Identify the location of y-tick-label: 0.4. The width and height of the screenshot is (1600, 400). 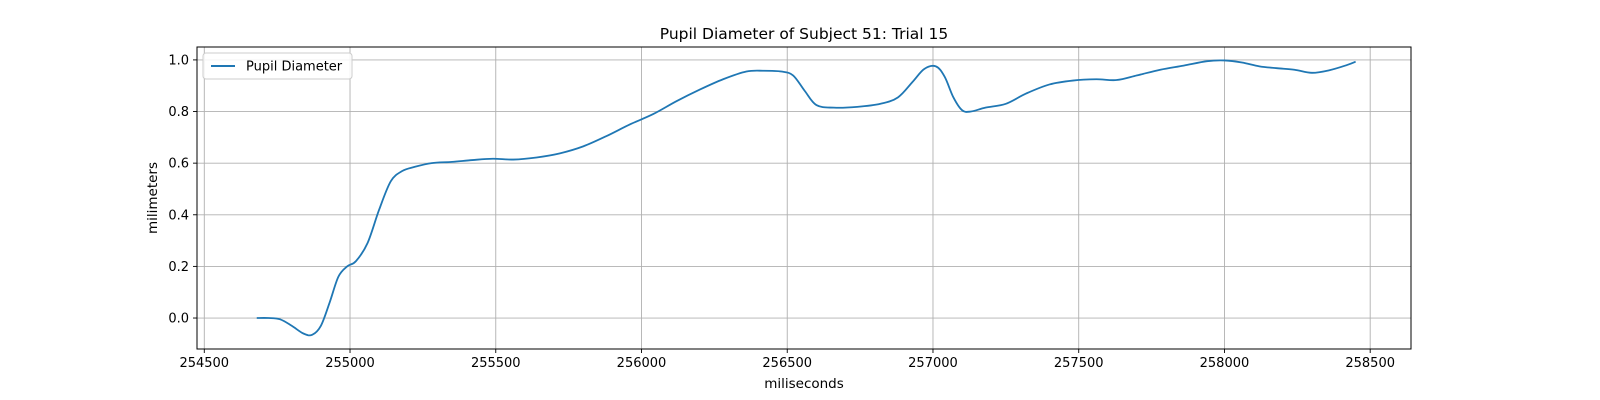
(178, 215).